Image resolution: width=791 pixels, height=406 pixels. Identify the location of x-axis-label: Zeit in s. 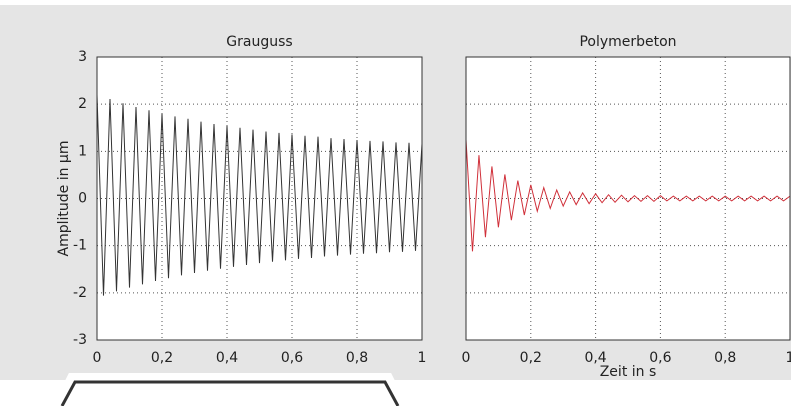
(628, 372).